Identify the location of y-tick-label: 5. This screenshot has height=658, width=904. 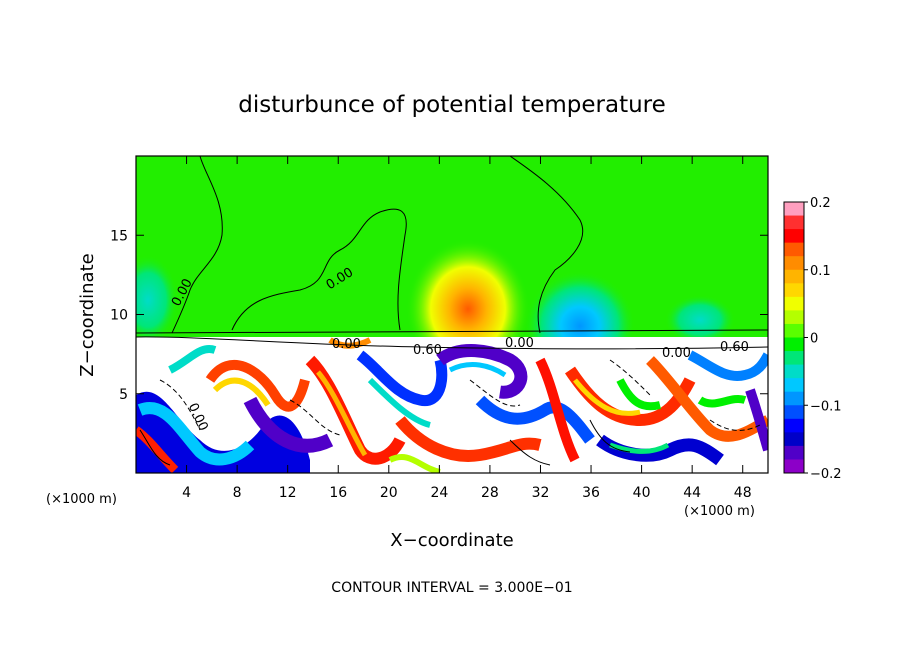
(123, 395).